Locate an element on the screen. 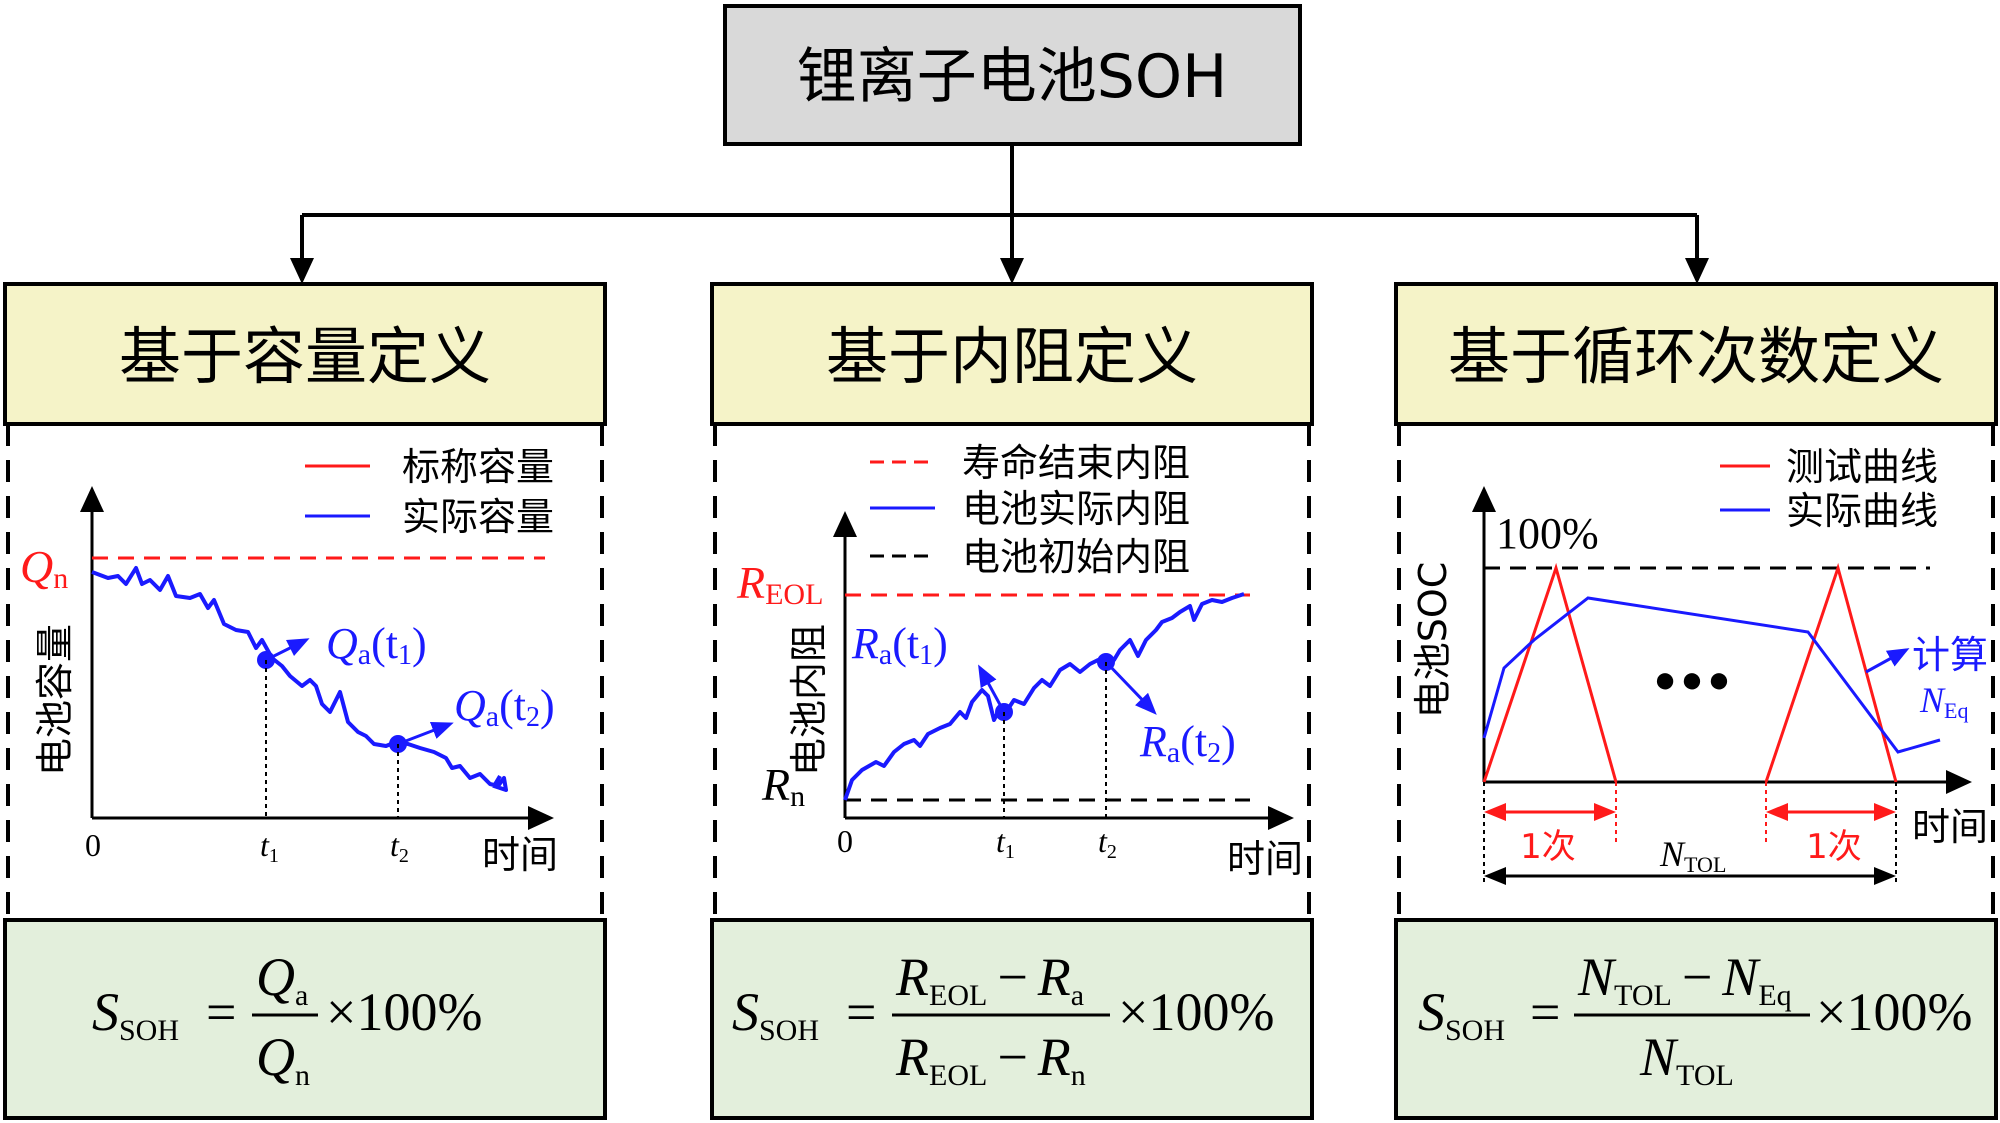  reol-label: REOL is located at coordinates (779, 584).